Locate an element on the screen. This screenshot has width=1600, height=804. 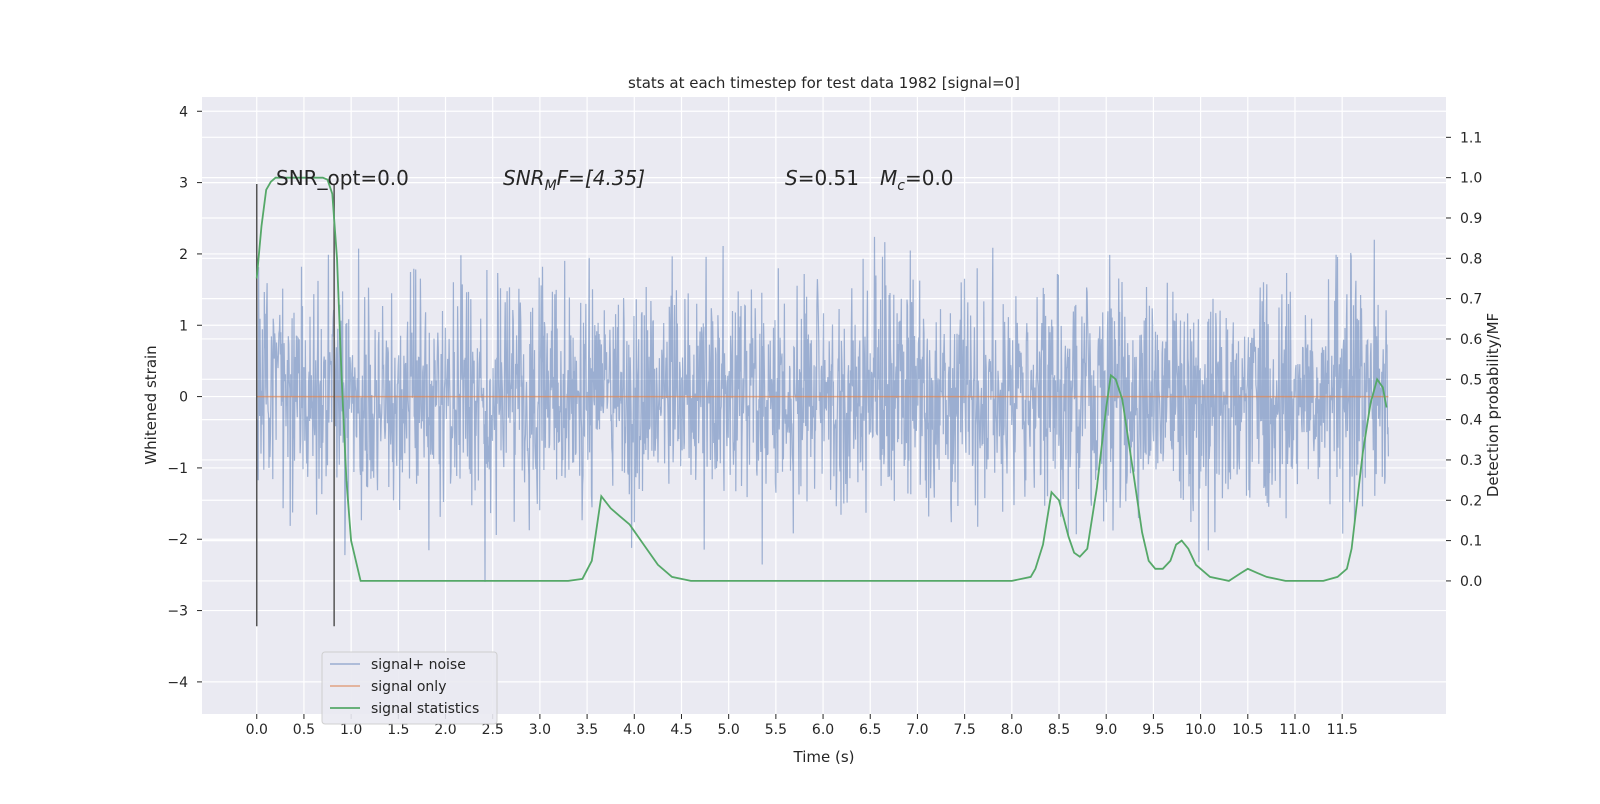
x-tick-label: 8.0 is located at coordinates (1012, 730).